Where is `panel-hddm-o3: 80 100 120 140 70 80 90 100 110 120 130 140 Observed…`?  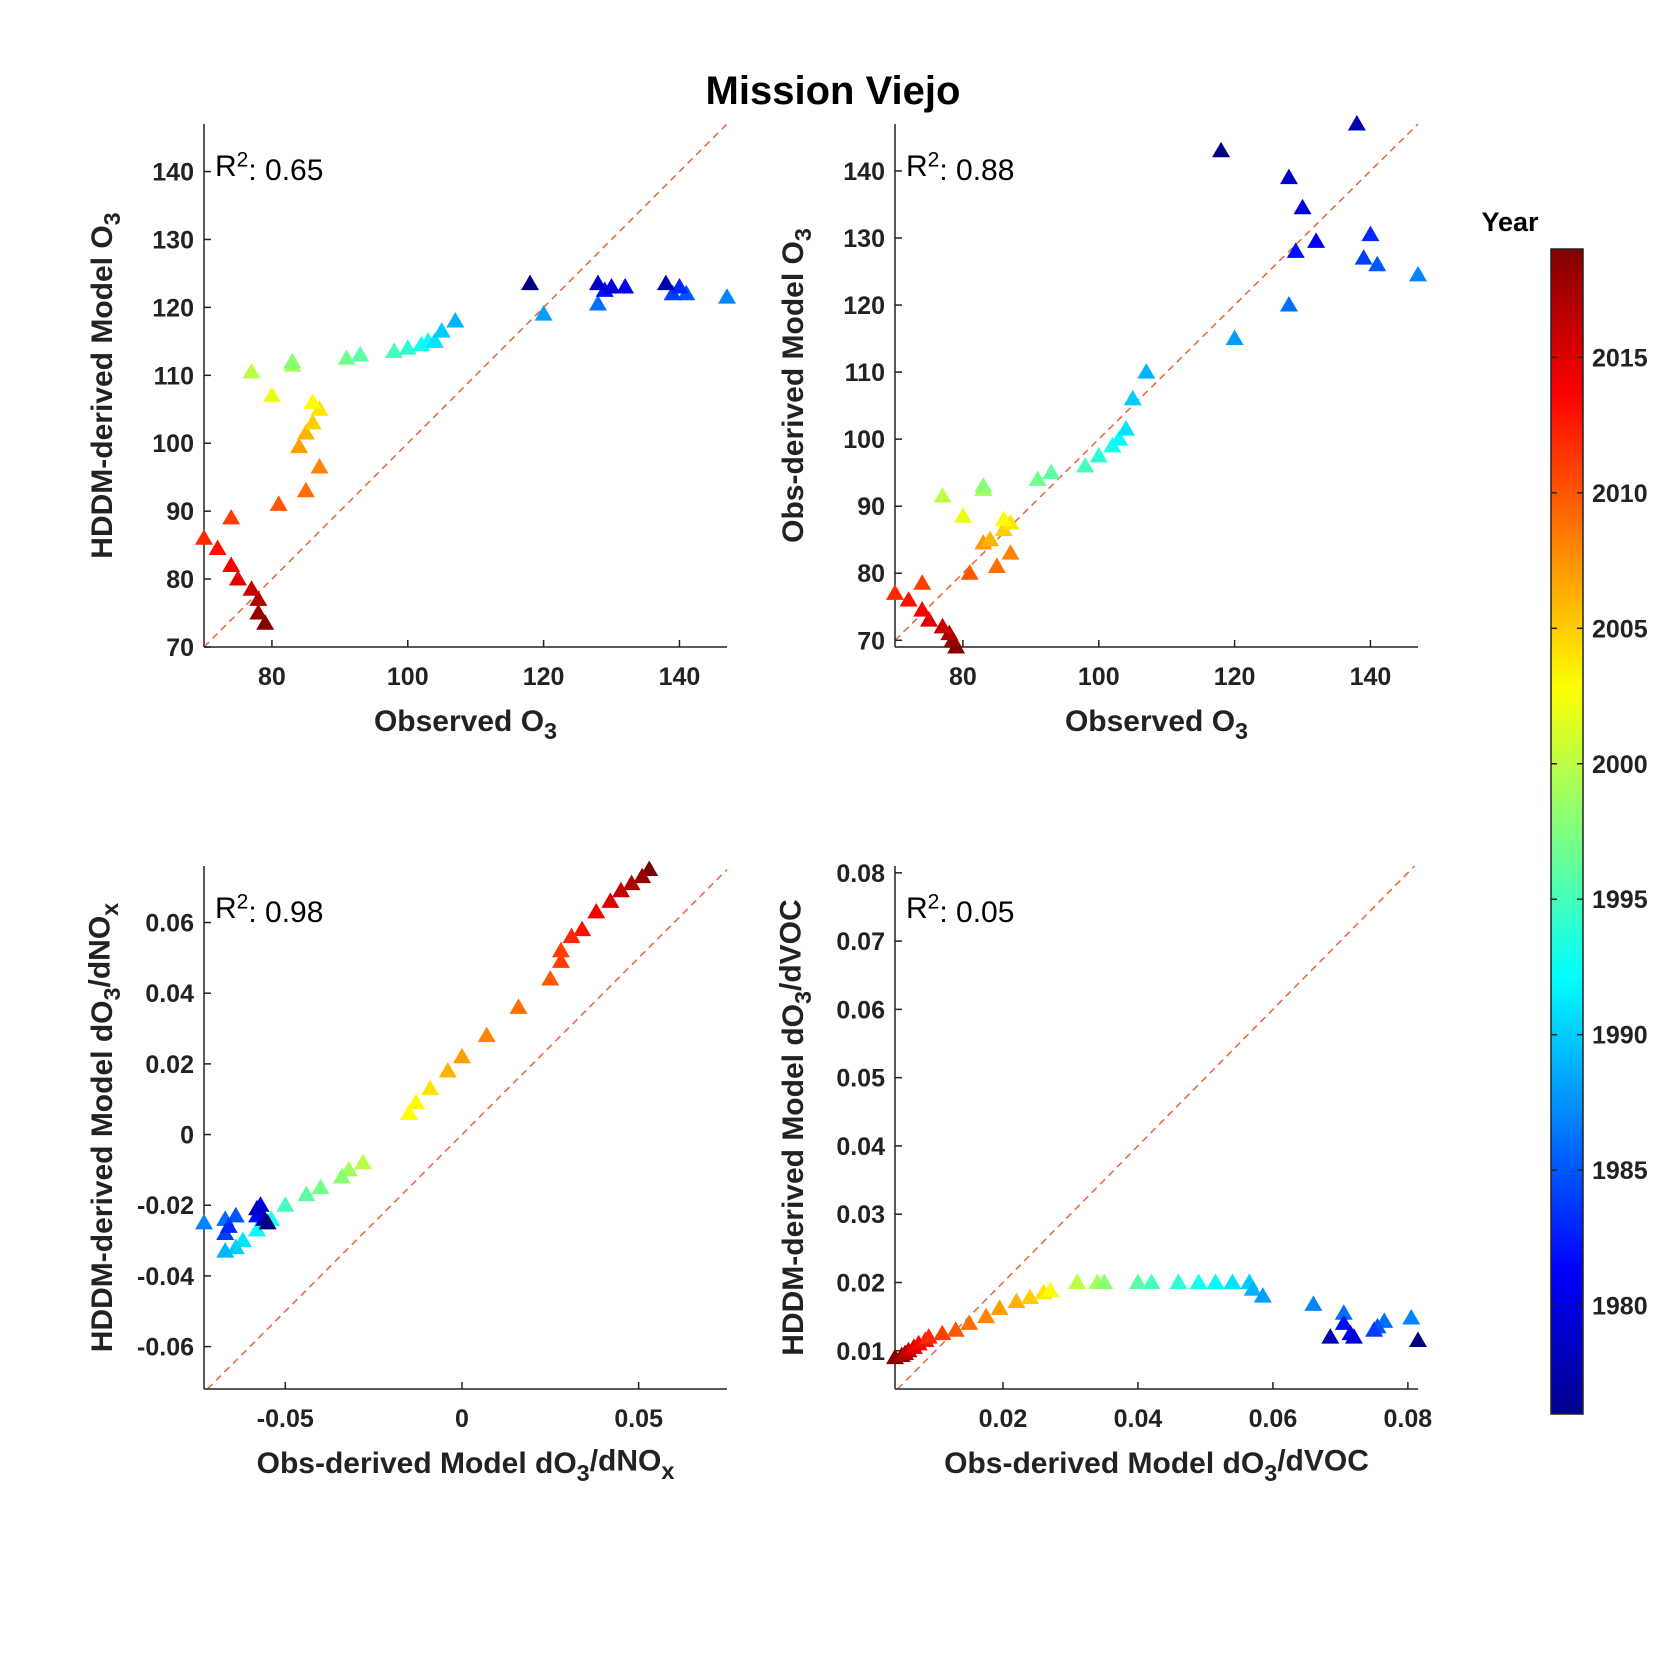
panel-hddm-o3: 80 100 120 140 70 80 90 100 110 120 130 140 Observed… is located at coordinates (411, 433).